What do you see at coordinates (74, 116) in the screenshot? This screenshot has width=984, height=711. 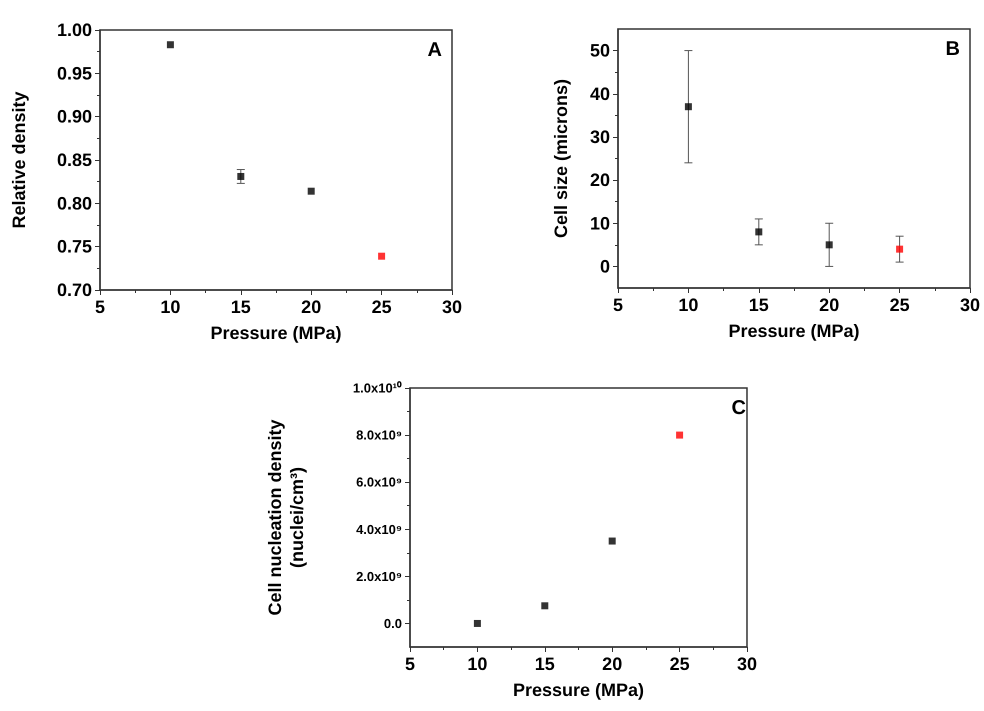 I see `y-tick-label: 0.90` at bounding box center [74, 116].